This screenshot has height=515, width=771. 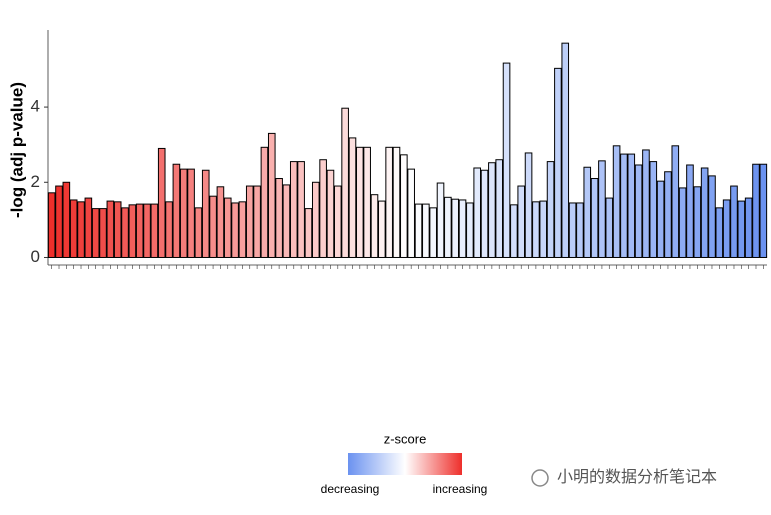 What do you see at coordinates (460, 489) in the screenshot?
I see `legend-high-label: increasing` at bounding box center [460, 489].